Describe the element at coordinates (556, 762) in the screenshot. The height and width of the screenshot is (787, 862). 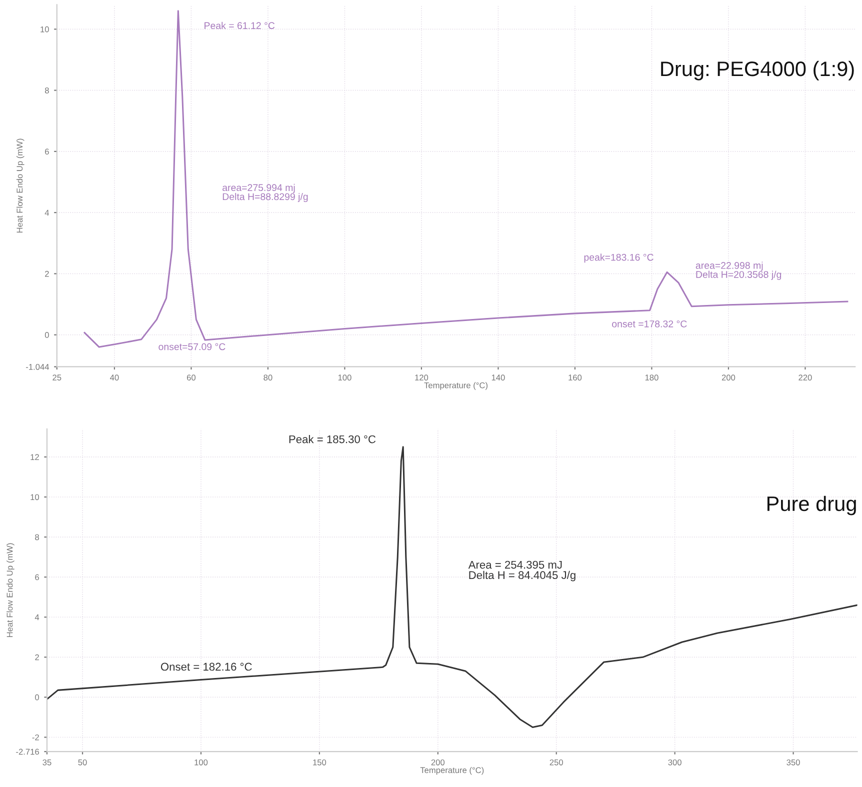
I see `x-tick-label: 250` at that location.